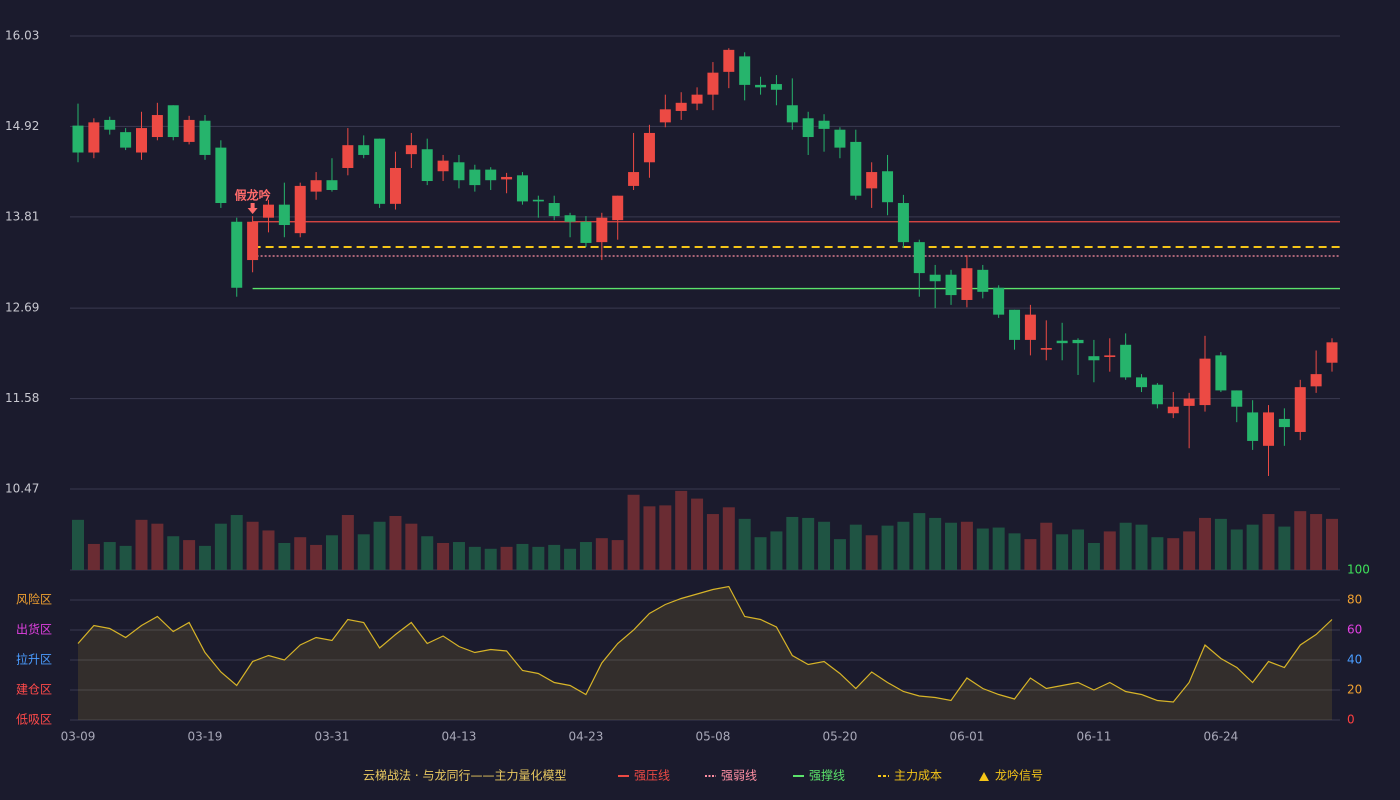 The width and height of the screenshot is (1400, 800). What do you see at coordinates (705, 644) in the screenshot?
I see `osc-line` at bounding box center [705, 644].